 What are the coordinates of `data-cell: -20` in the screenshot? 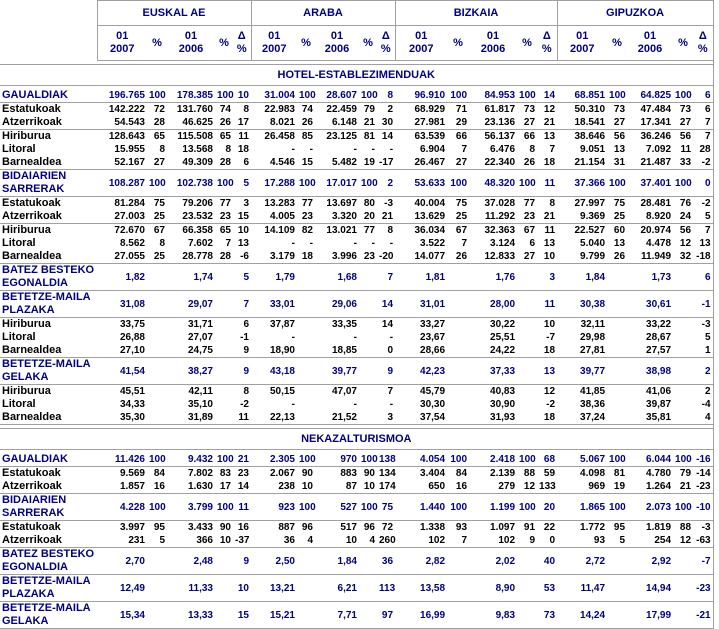 It's located at (386, 257).